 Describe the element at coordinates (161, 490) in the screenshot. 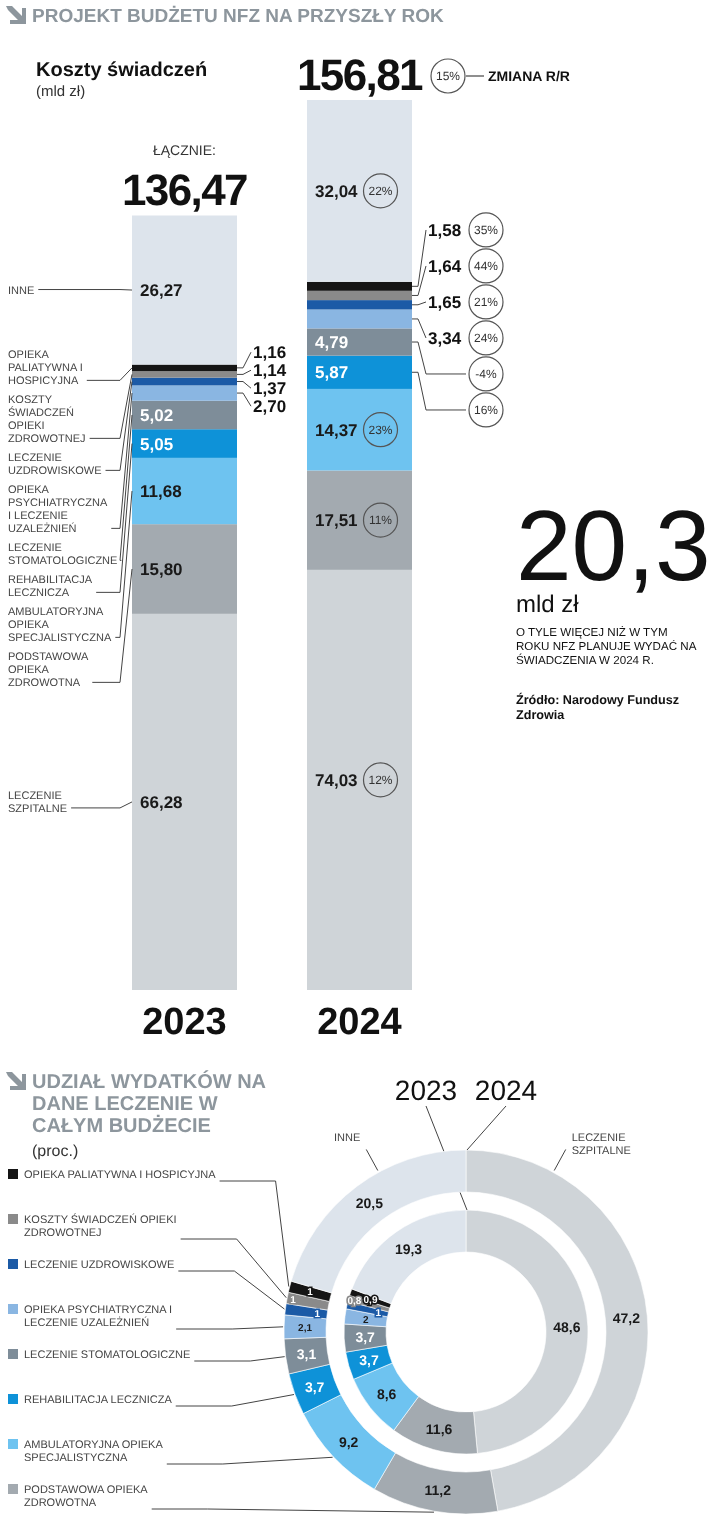

I see `data-label: 11,68` at that location.